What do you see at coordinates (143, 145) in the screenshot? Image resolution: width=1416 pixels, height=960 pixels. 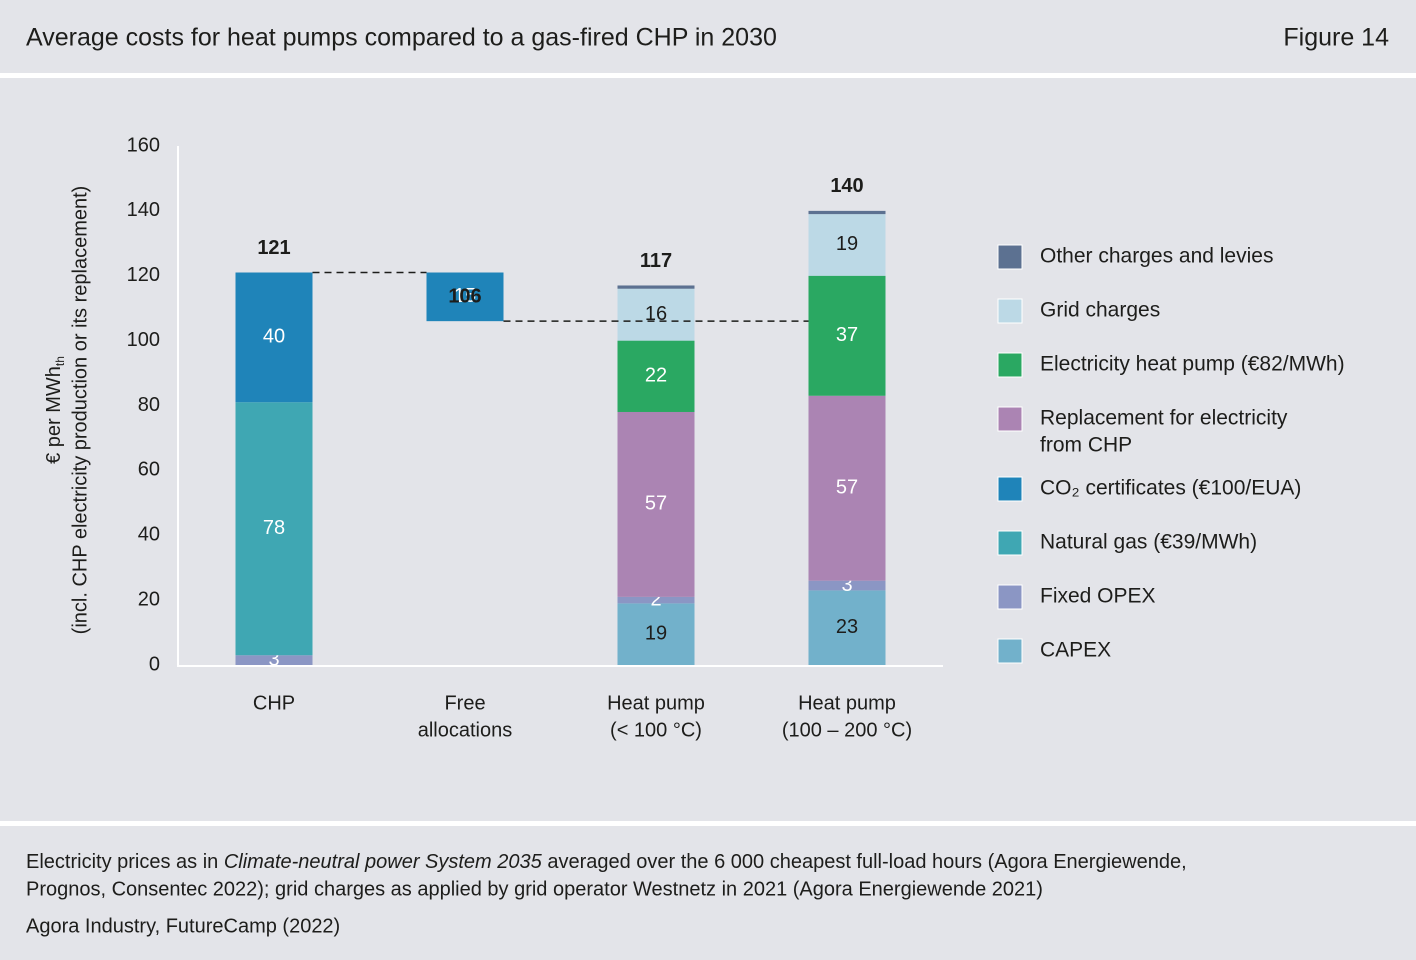 I see `y-tick-label: 160` at bounding box center [143, 145].